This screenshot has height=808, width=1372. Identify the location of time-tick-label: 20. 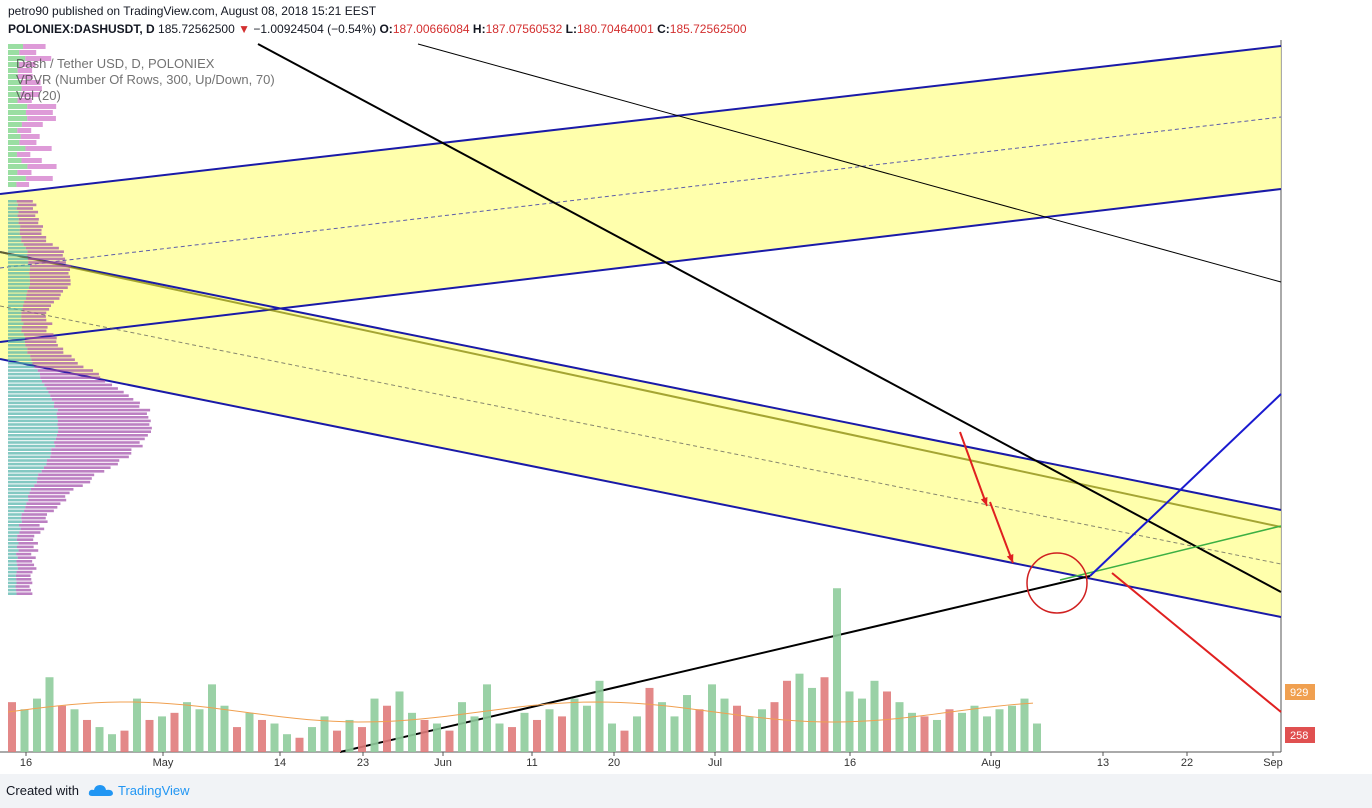
(614, 763).